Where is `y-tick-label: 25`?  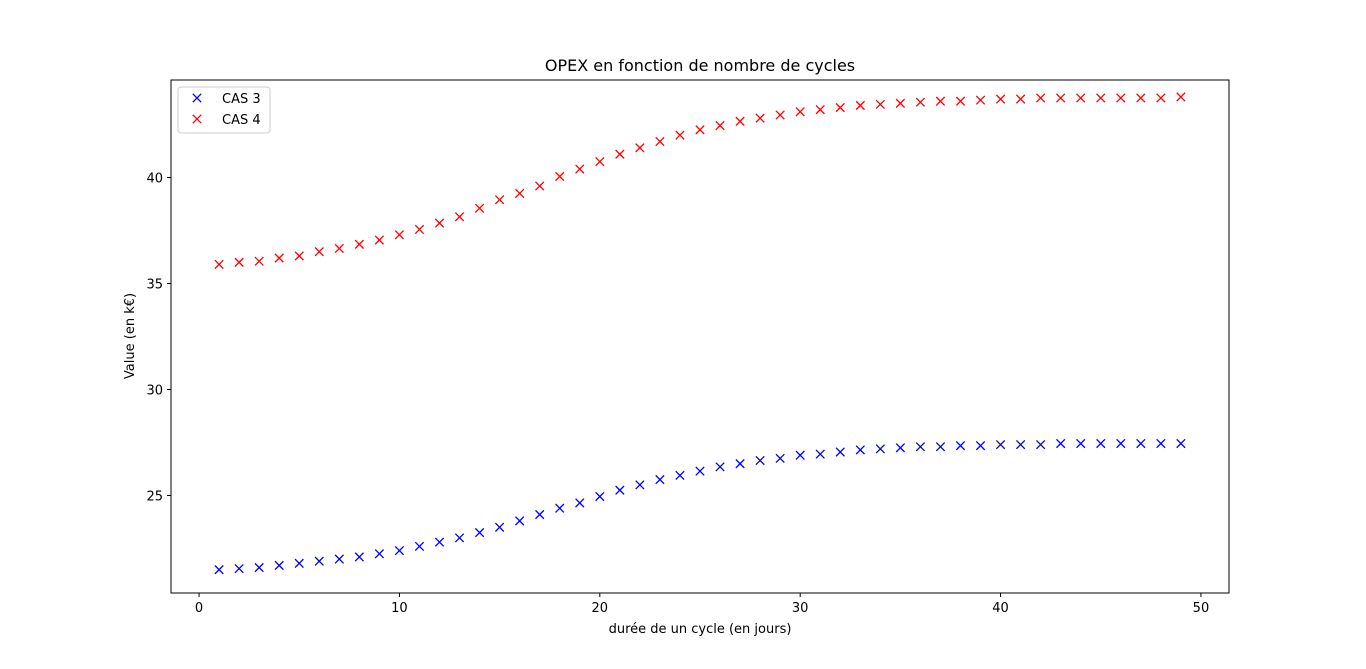
y-tick-label: 25 is located at coordinates (154, 496).